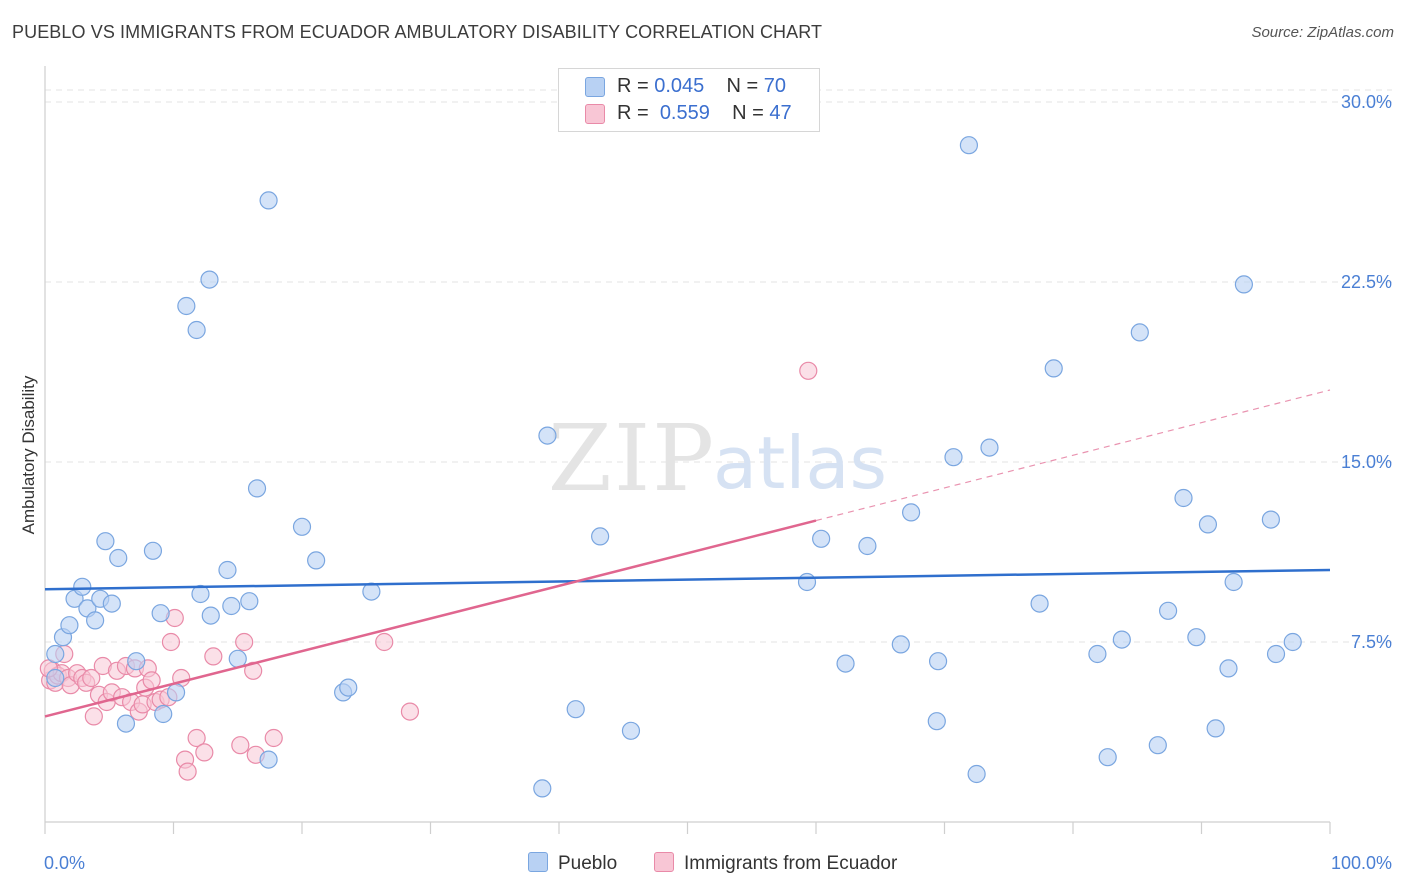 Image resolution: width=1406 pixels, height=892 pixels. I want to click on bottom-legend-ecuador: Immigrants from Ecuador, so click(775, 863).